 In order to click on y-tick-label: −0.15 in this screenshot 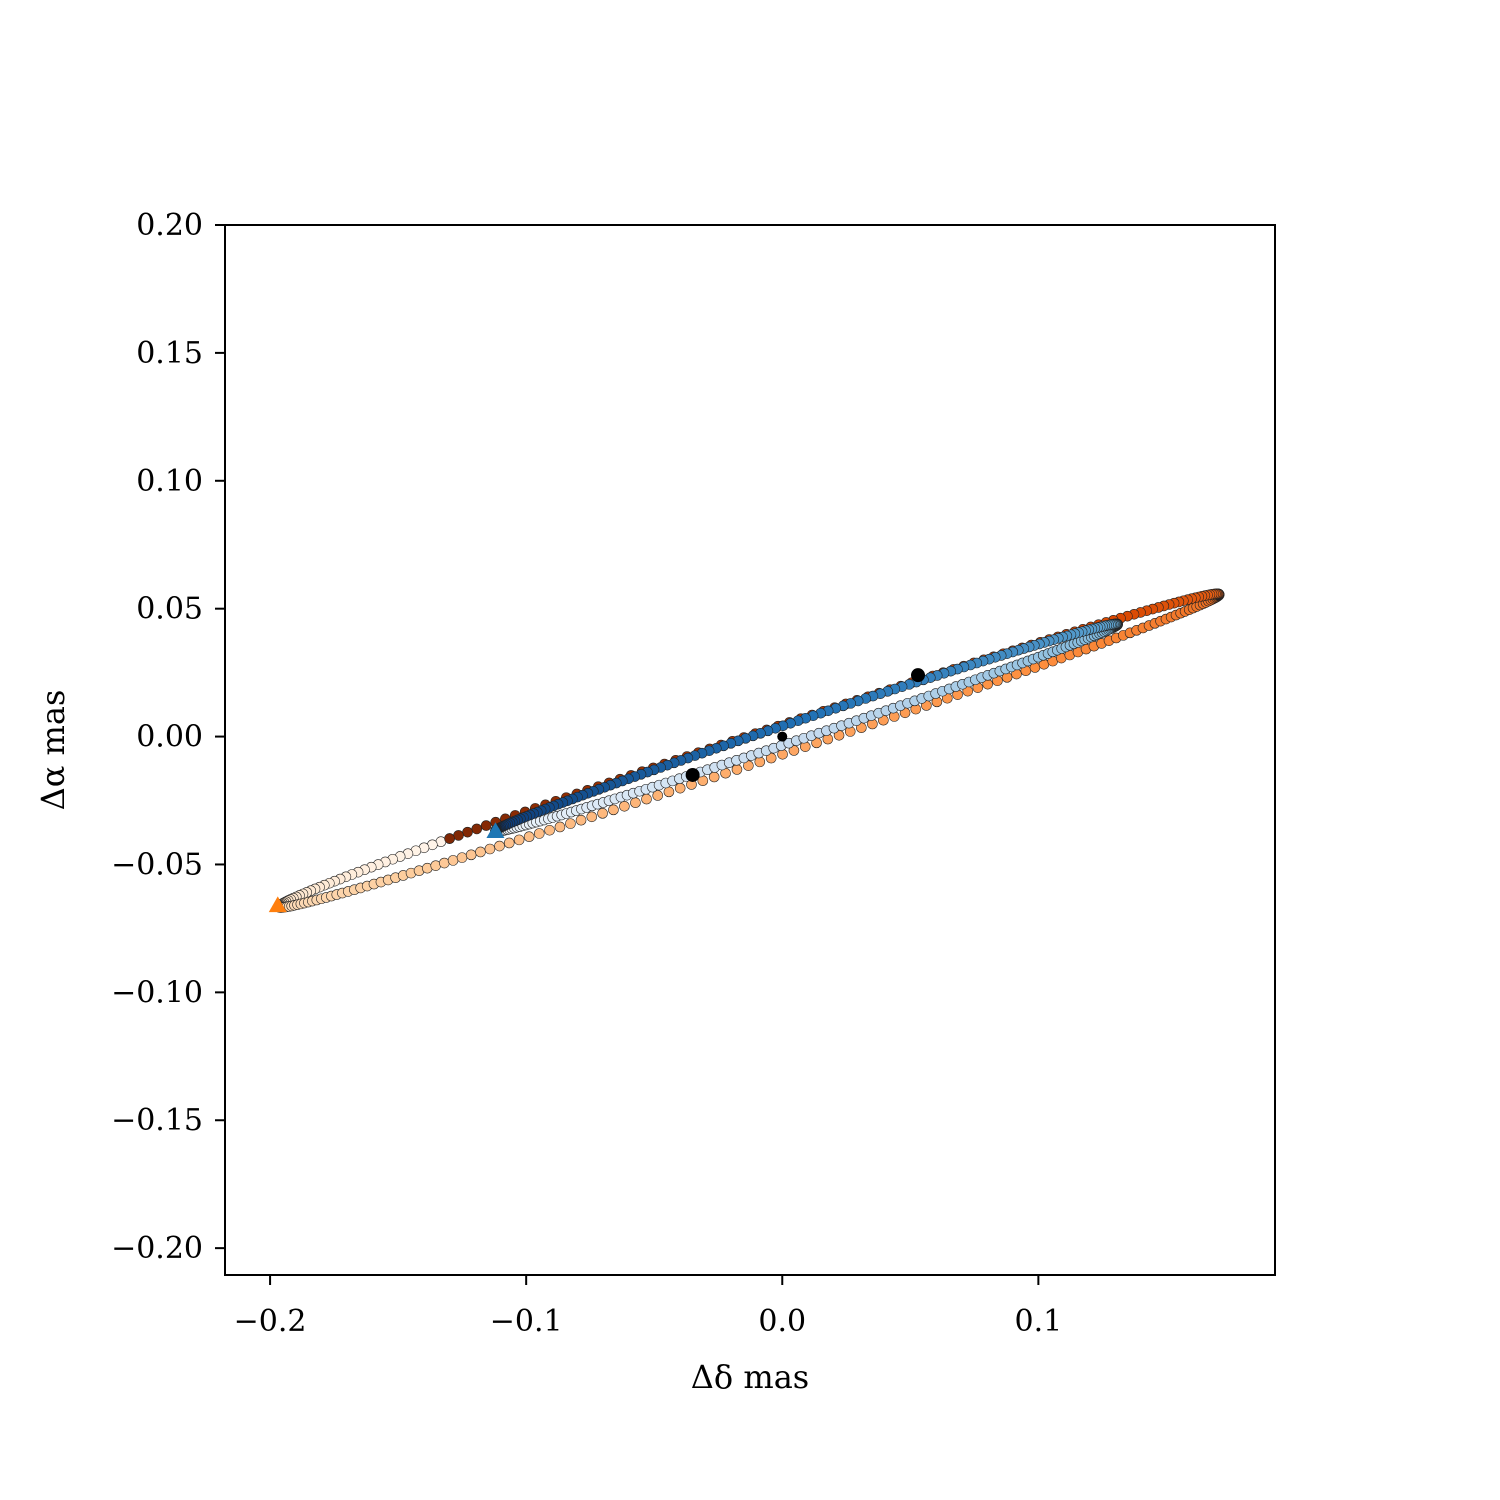, I will do `click(157, 1120)`.